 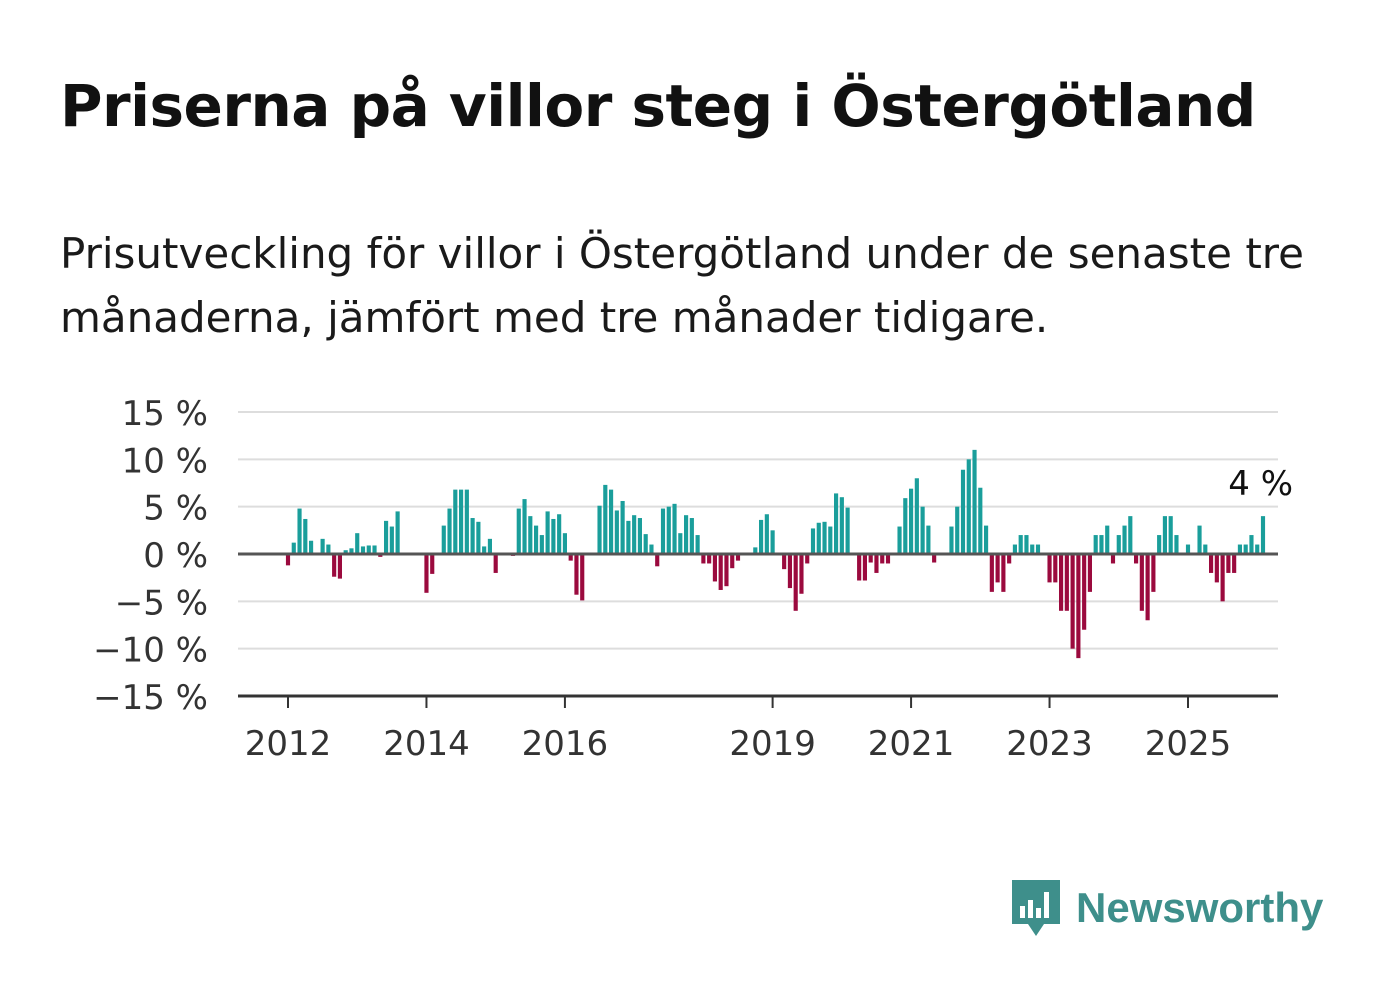 I want to click on newsworthy-logo-icon, so click(x=1036, y=908).